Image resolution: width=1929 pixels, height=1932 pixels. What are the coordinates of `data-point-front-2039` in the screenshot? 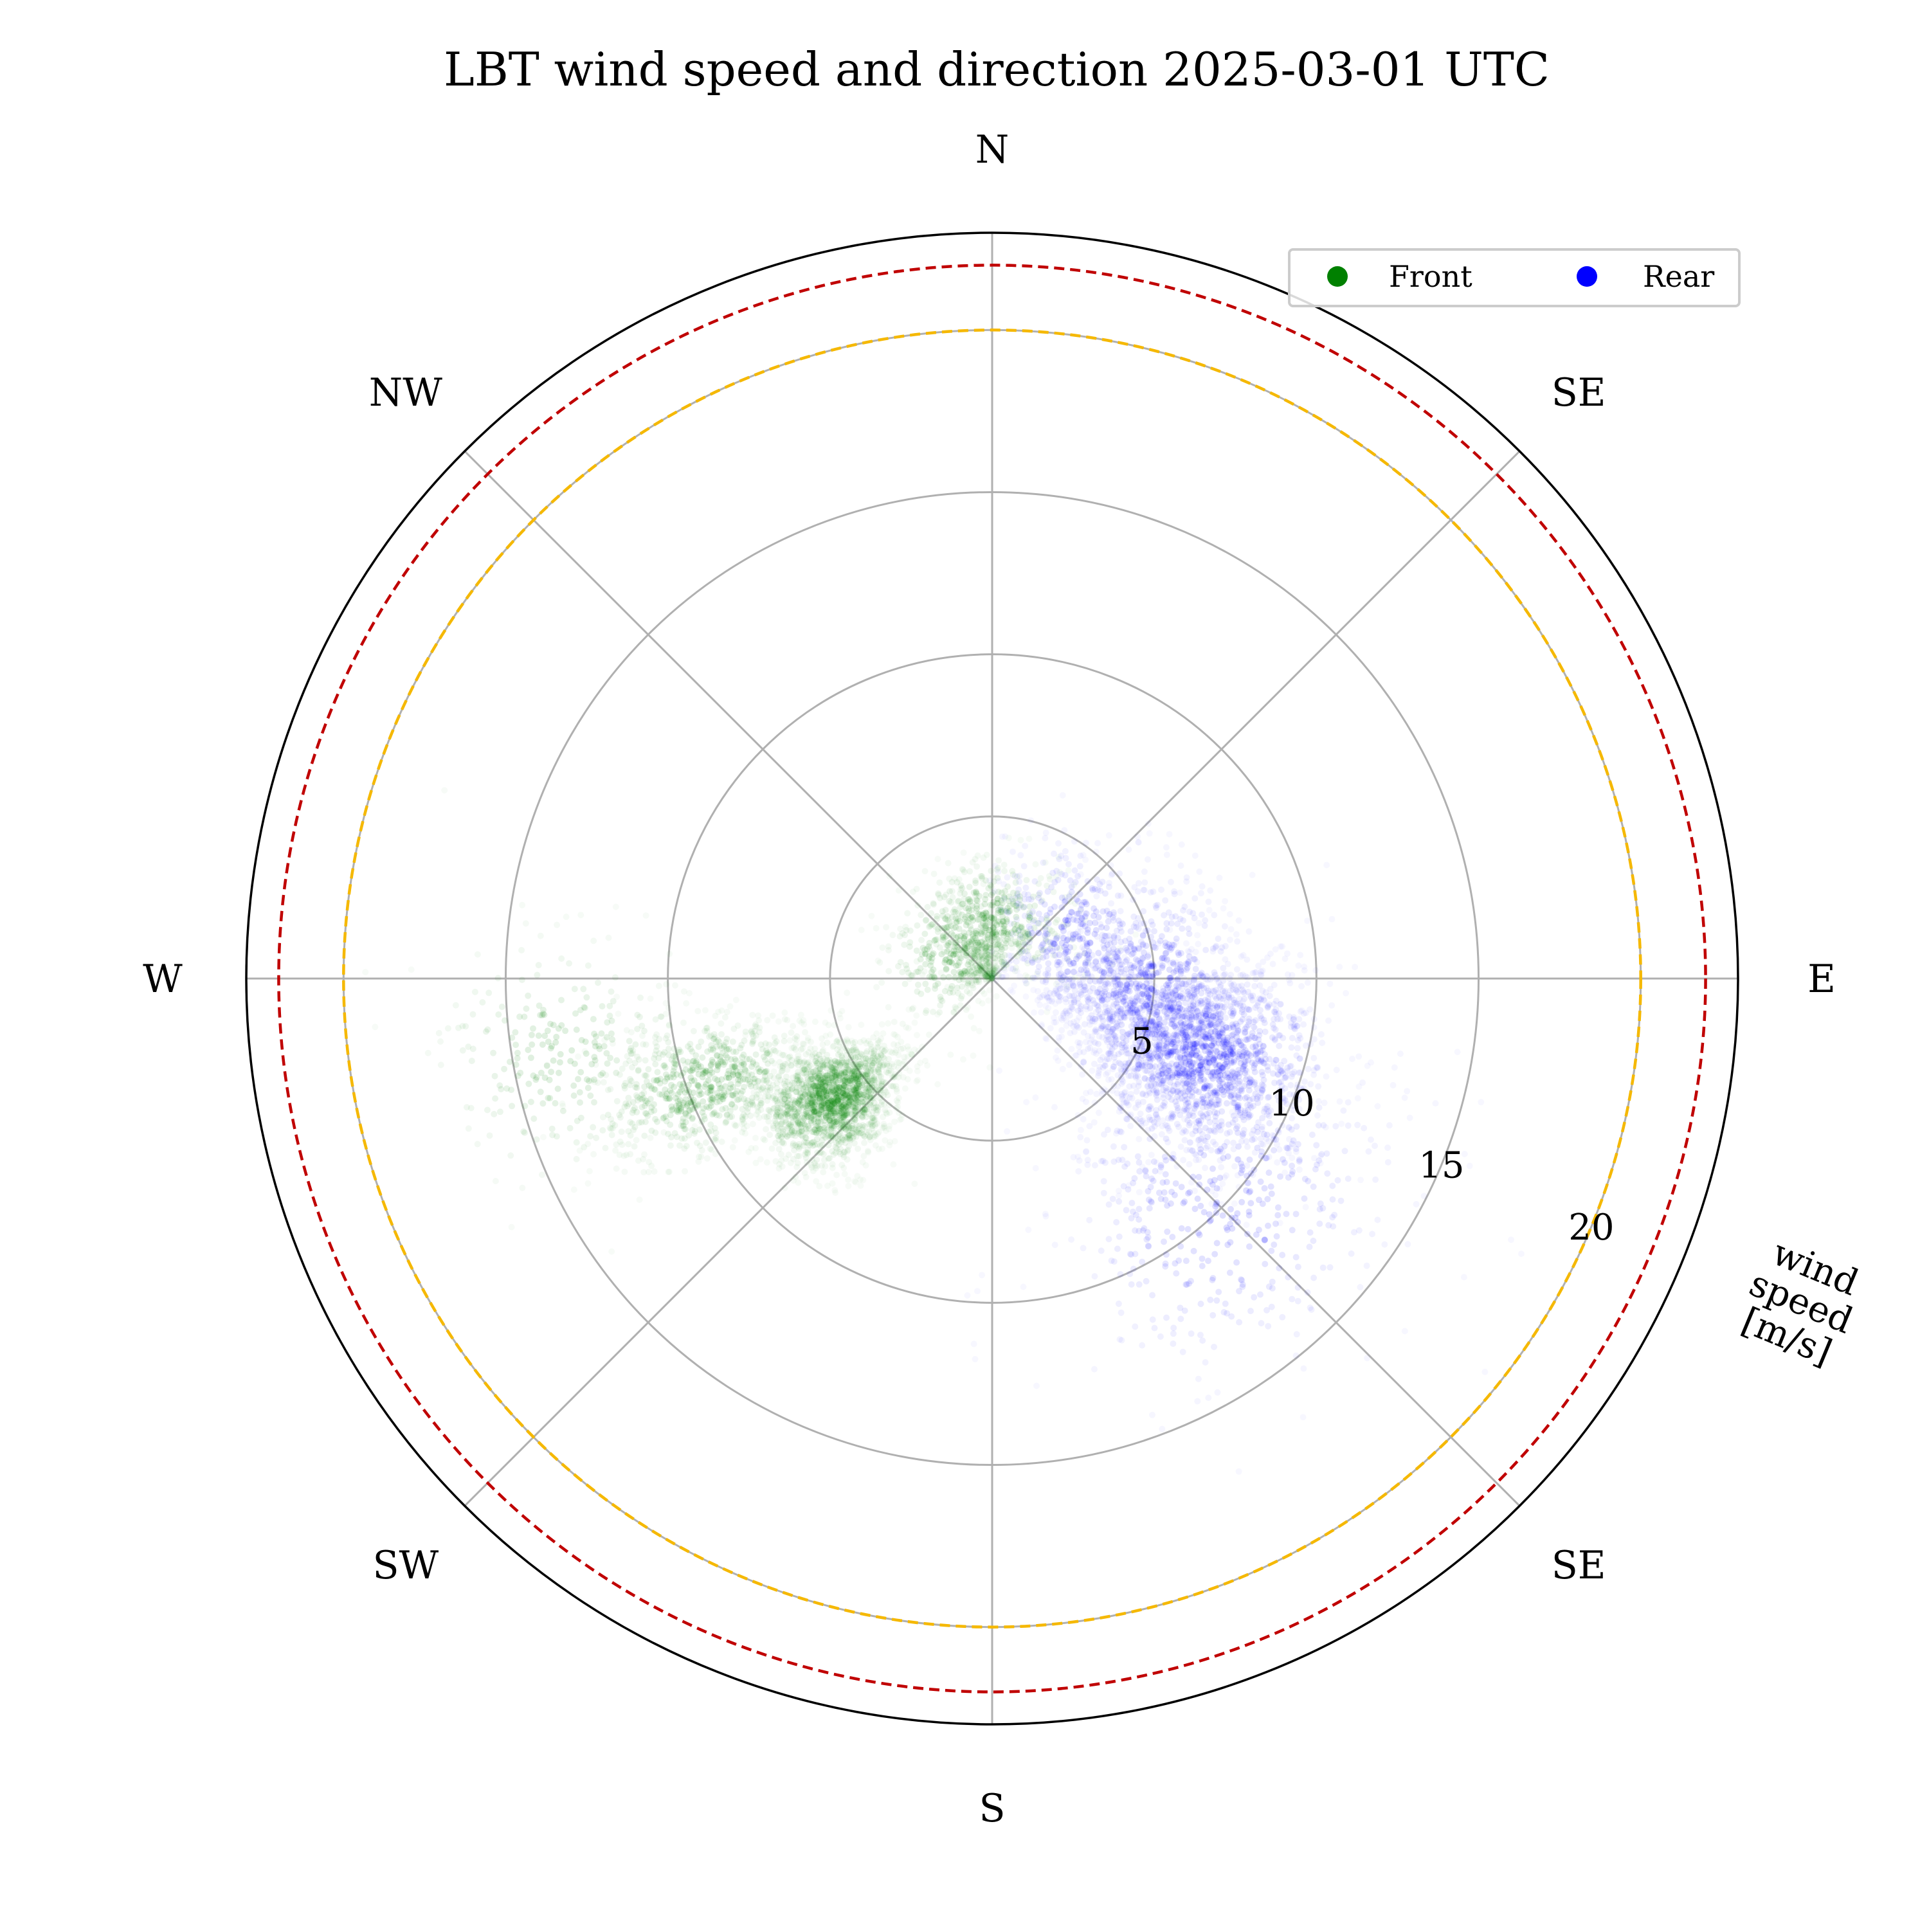 It's located at (706, 1142).